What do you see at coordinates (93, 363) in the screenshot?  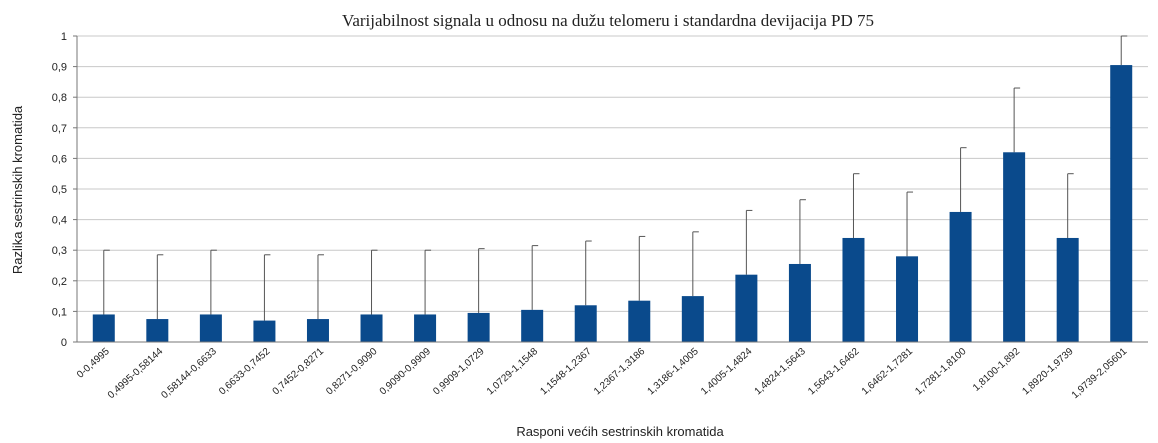 I see `x-tick-label: 0-0,4995` at bounding box center [93, 363].